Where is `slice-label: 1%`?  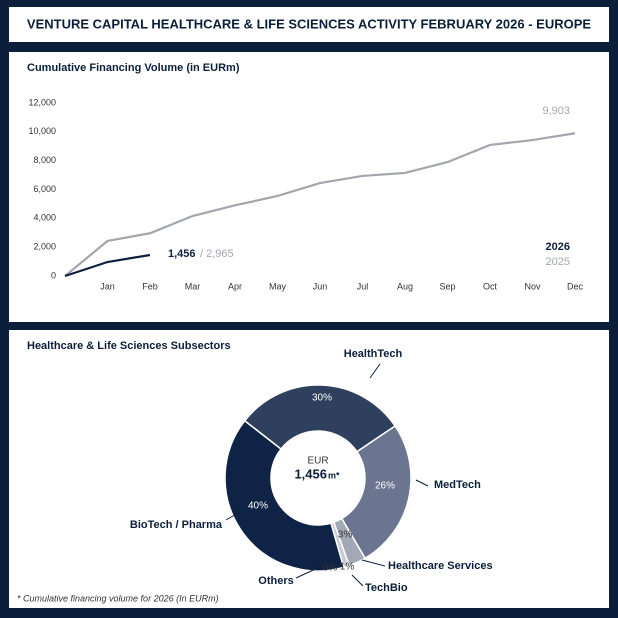
slice-label: 1% is located at coordinates (347, 567).